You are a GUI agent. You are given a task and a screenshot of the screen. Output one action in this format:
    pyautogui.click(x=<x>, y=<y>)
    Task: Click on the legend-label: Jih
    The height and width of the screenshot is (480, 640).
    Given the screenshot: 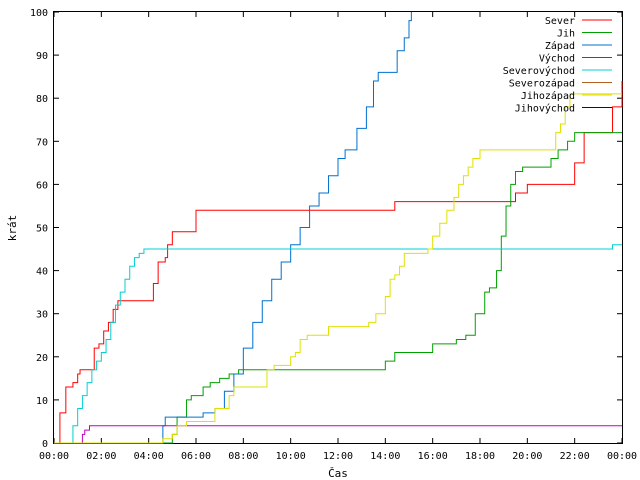 What is the action you would take?
    pyautogui.click(x=566, y=34)
    